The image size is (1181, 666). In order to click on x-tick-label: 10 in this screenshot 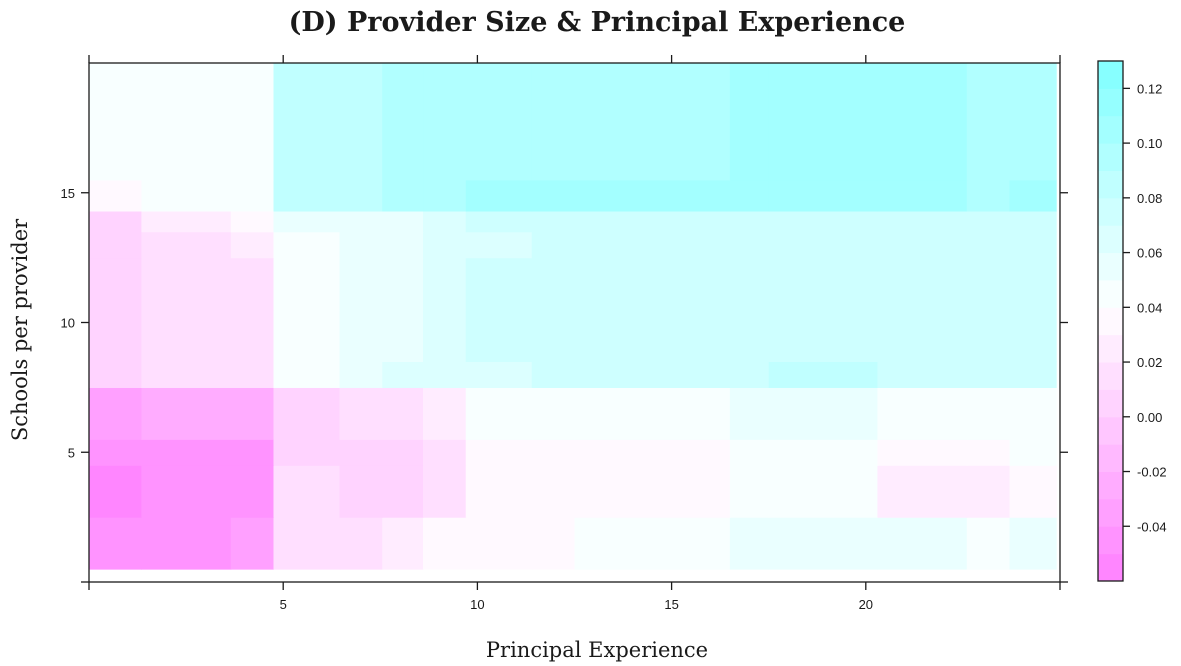, I will do `click(477, 604)`.